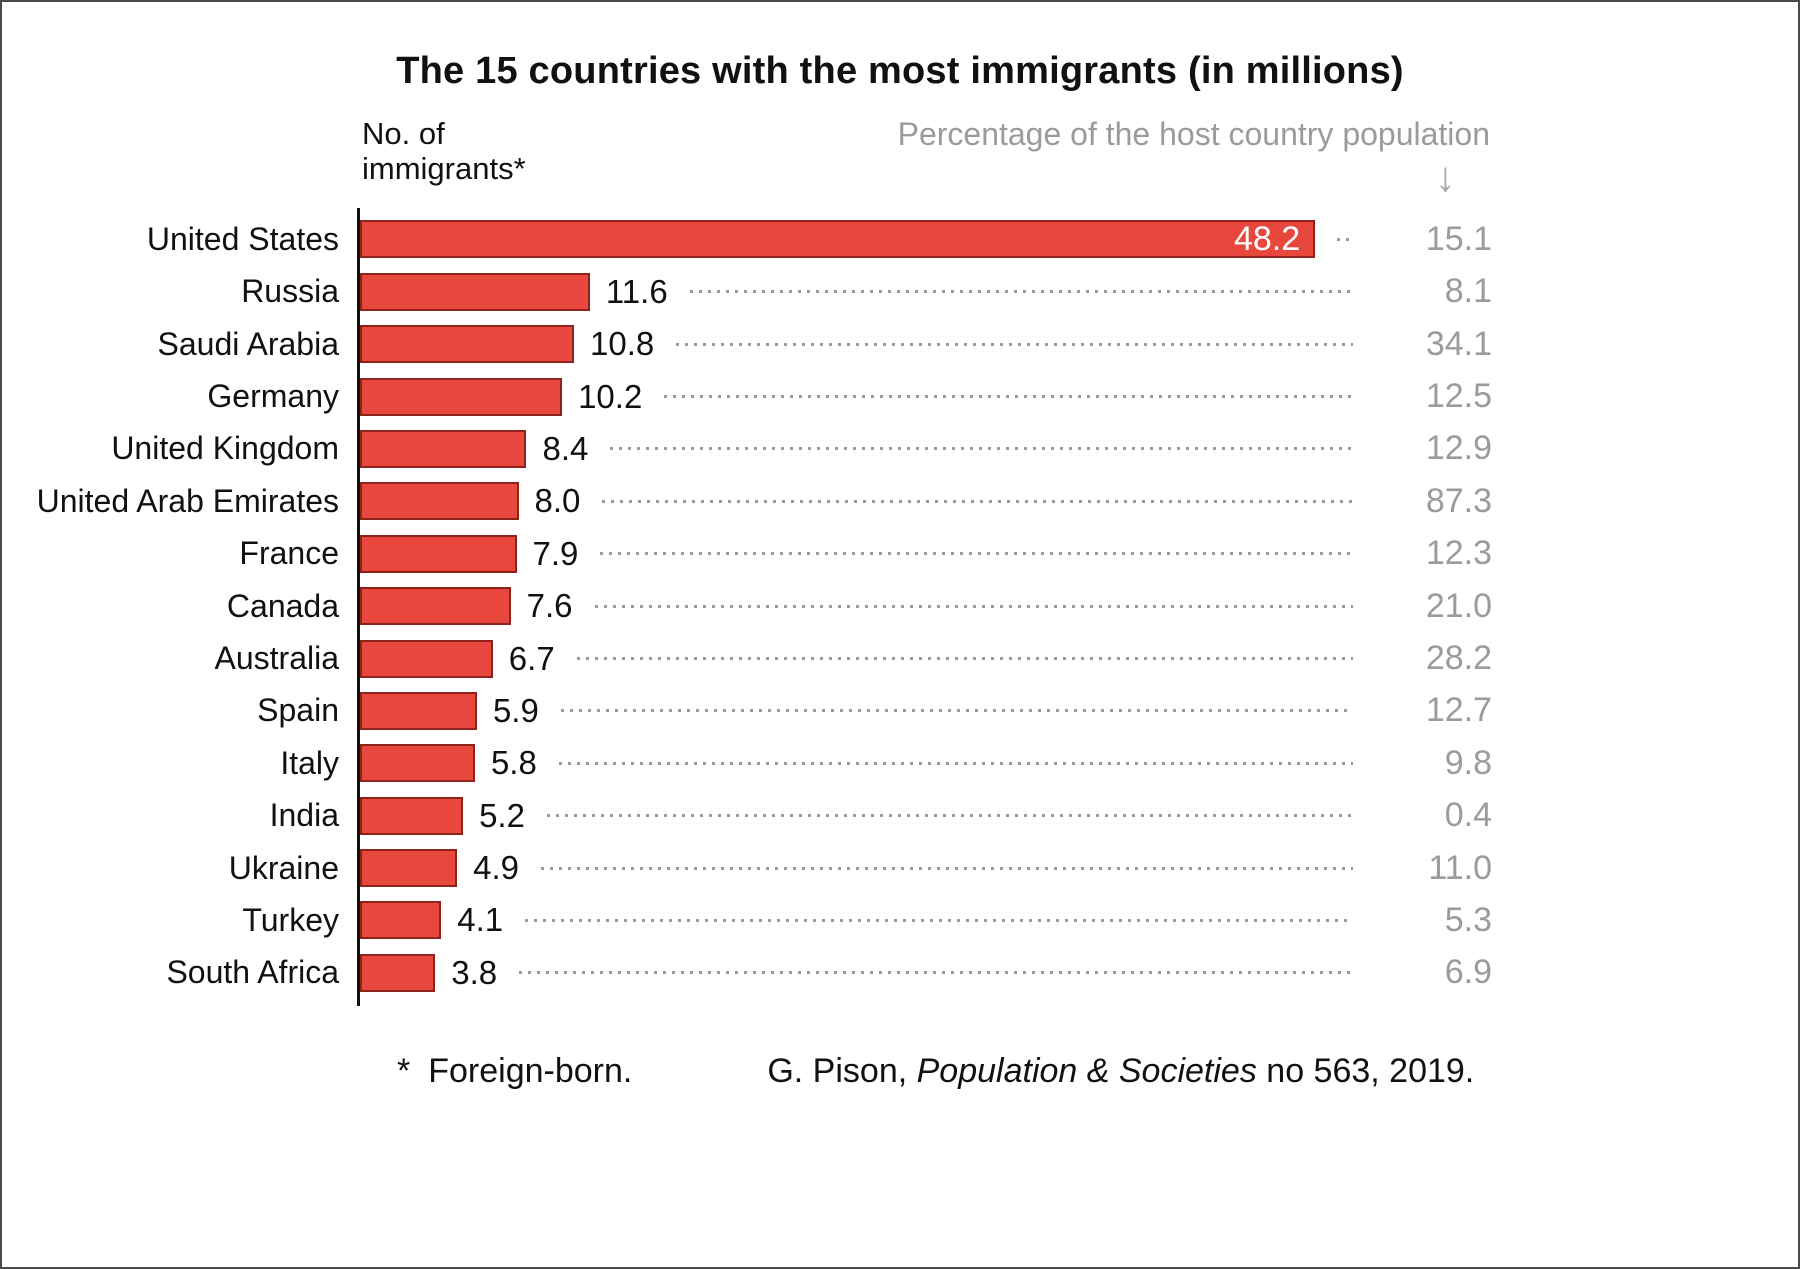 The height and width of the screenshot is (1269, 1800). Describe the element at coordinates (290, 919) in the screenshot. I see `country-label: Turkey` at that location.